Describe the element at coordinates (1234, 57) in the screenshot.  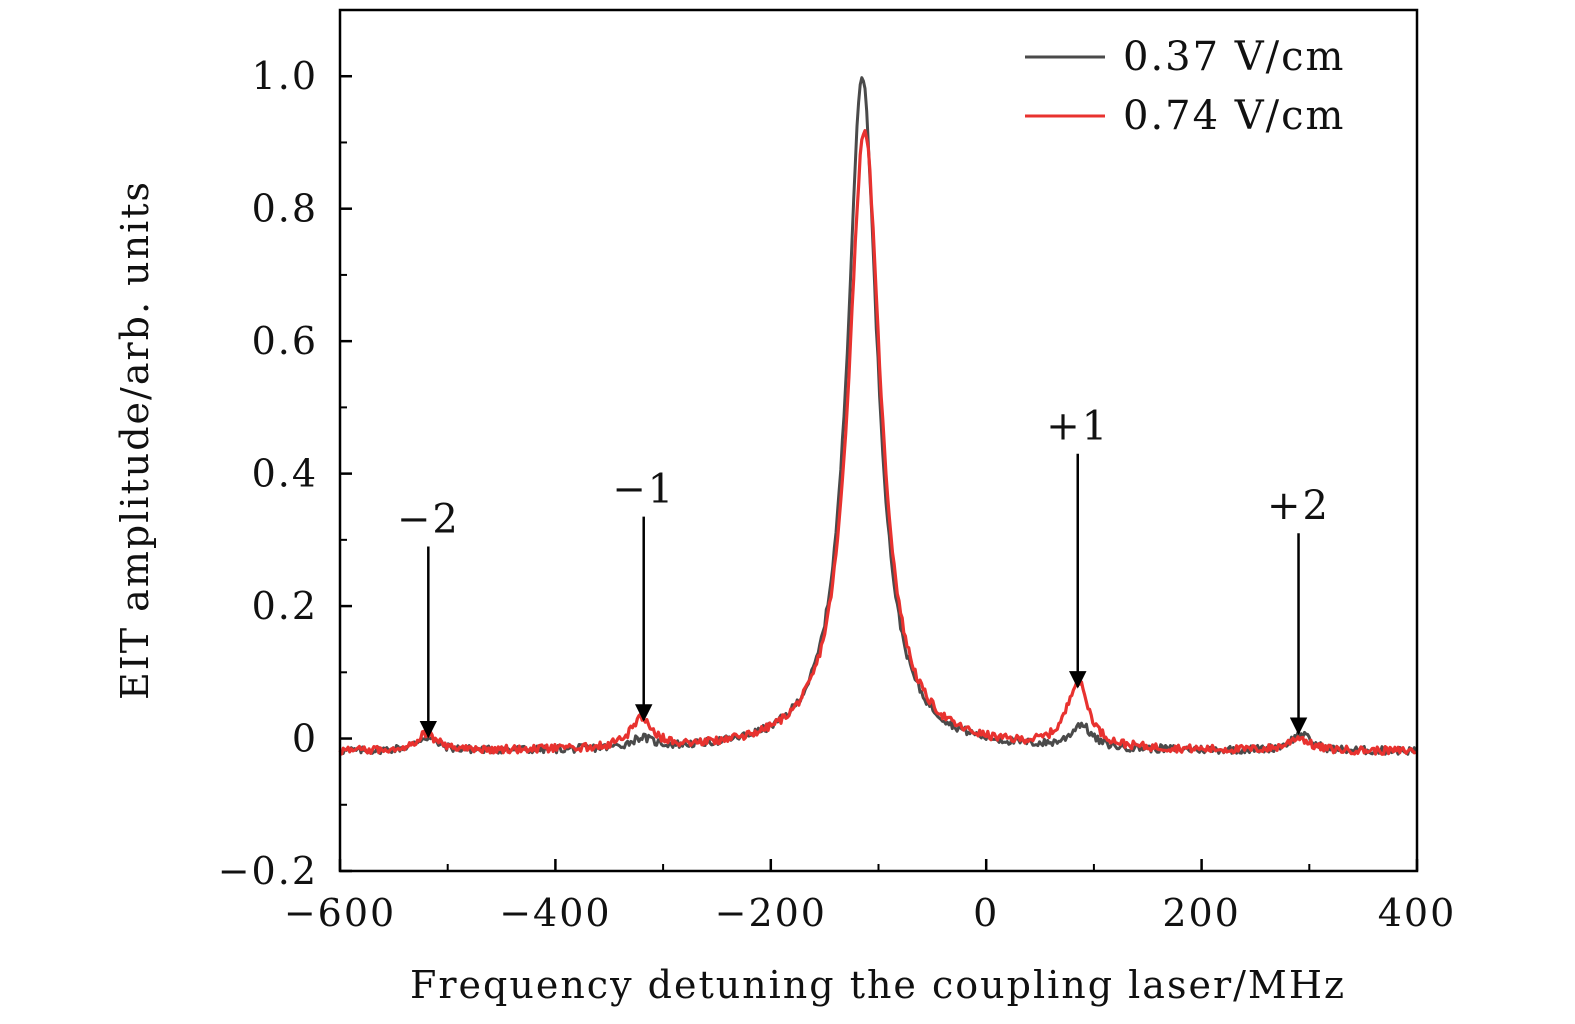
I see `legend-label-0-37: 0.37 V/cm` at that location.